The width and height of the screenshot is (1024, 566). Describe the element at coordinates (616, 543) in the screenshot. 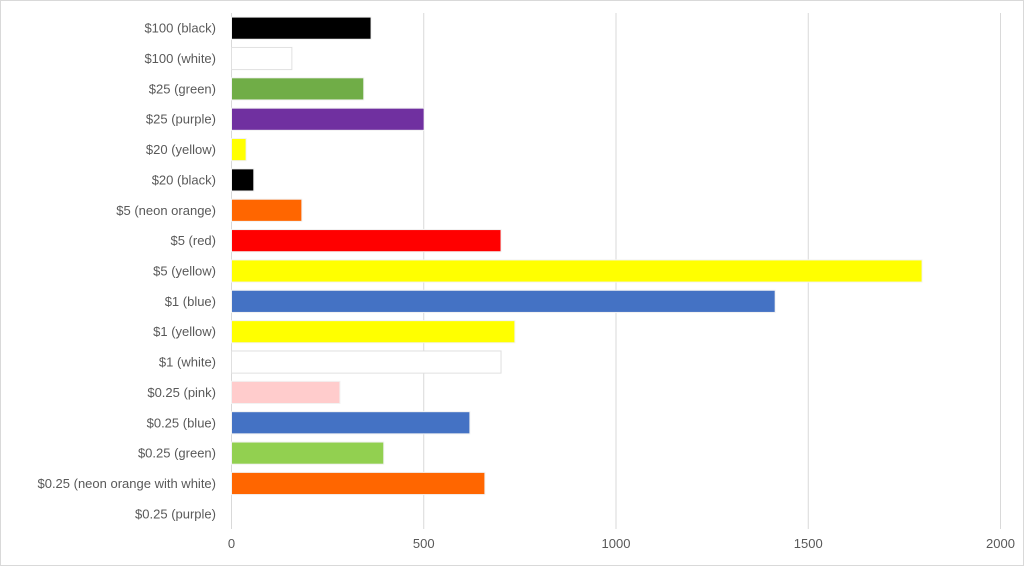

I see `x-tick-label: 1000` at that location.